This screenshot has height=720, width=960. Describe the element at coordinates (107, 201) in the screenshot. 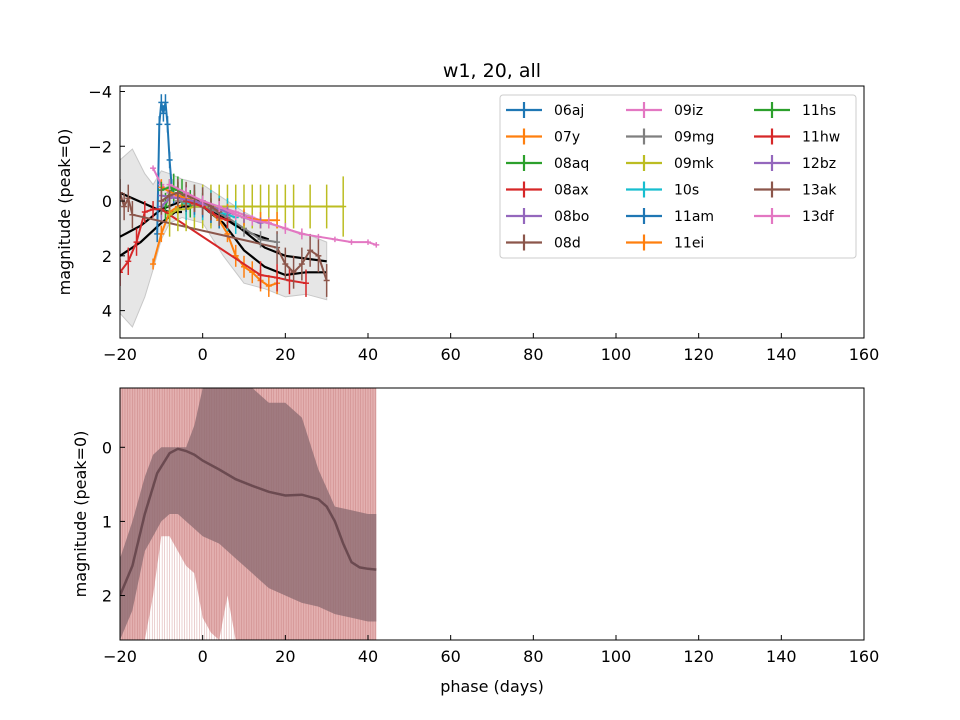

I see `top-y-tick-label-2: 0` at that location.